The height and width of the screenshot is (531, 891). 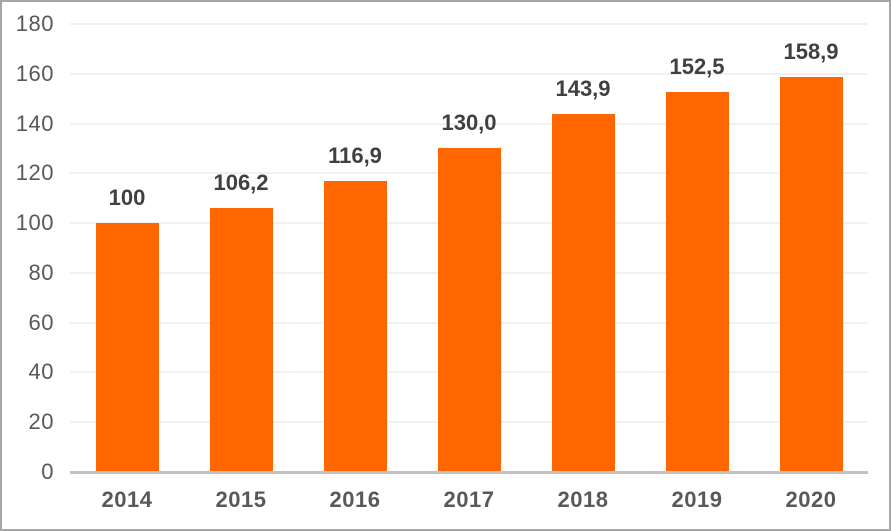 What do you see at coordinates (41, 272) in the screenshot?
I see `y-axis-tick-label: 80` at bounding box center [41, 272].